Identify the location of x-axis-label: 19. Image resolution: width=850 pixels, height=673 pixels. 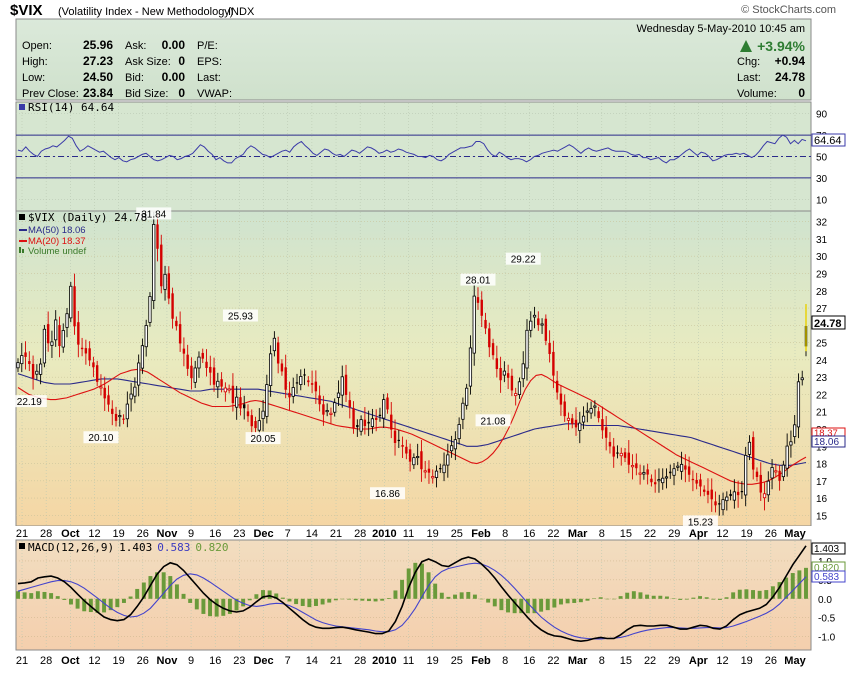
(433, 534).